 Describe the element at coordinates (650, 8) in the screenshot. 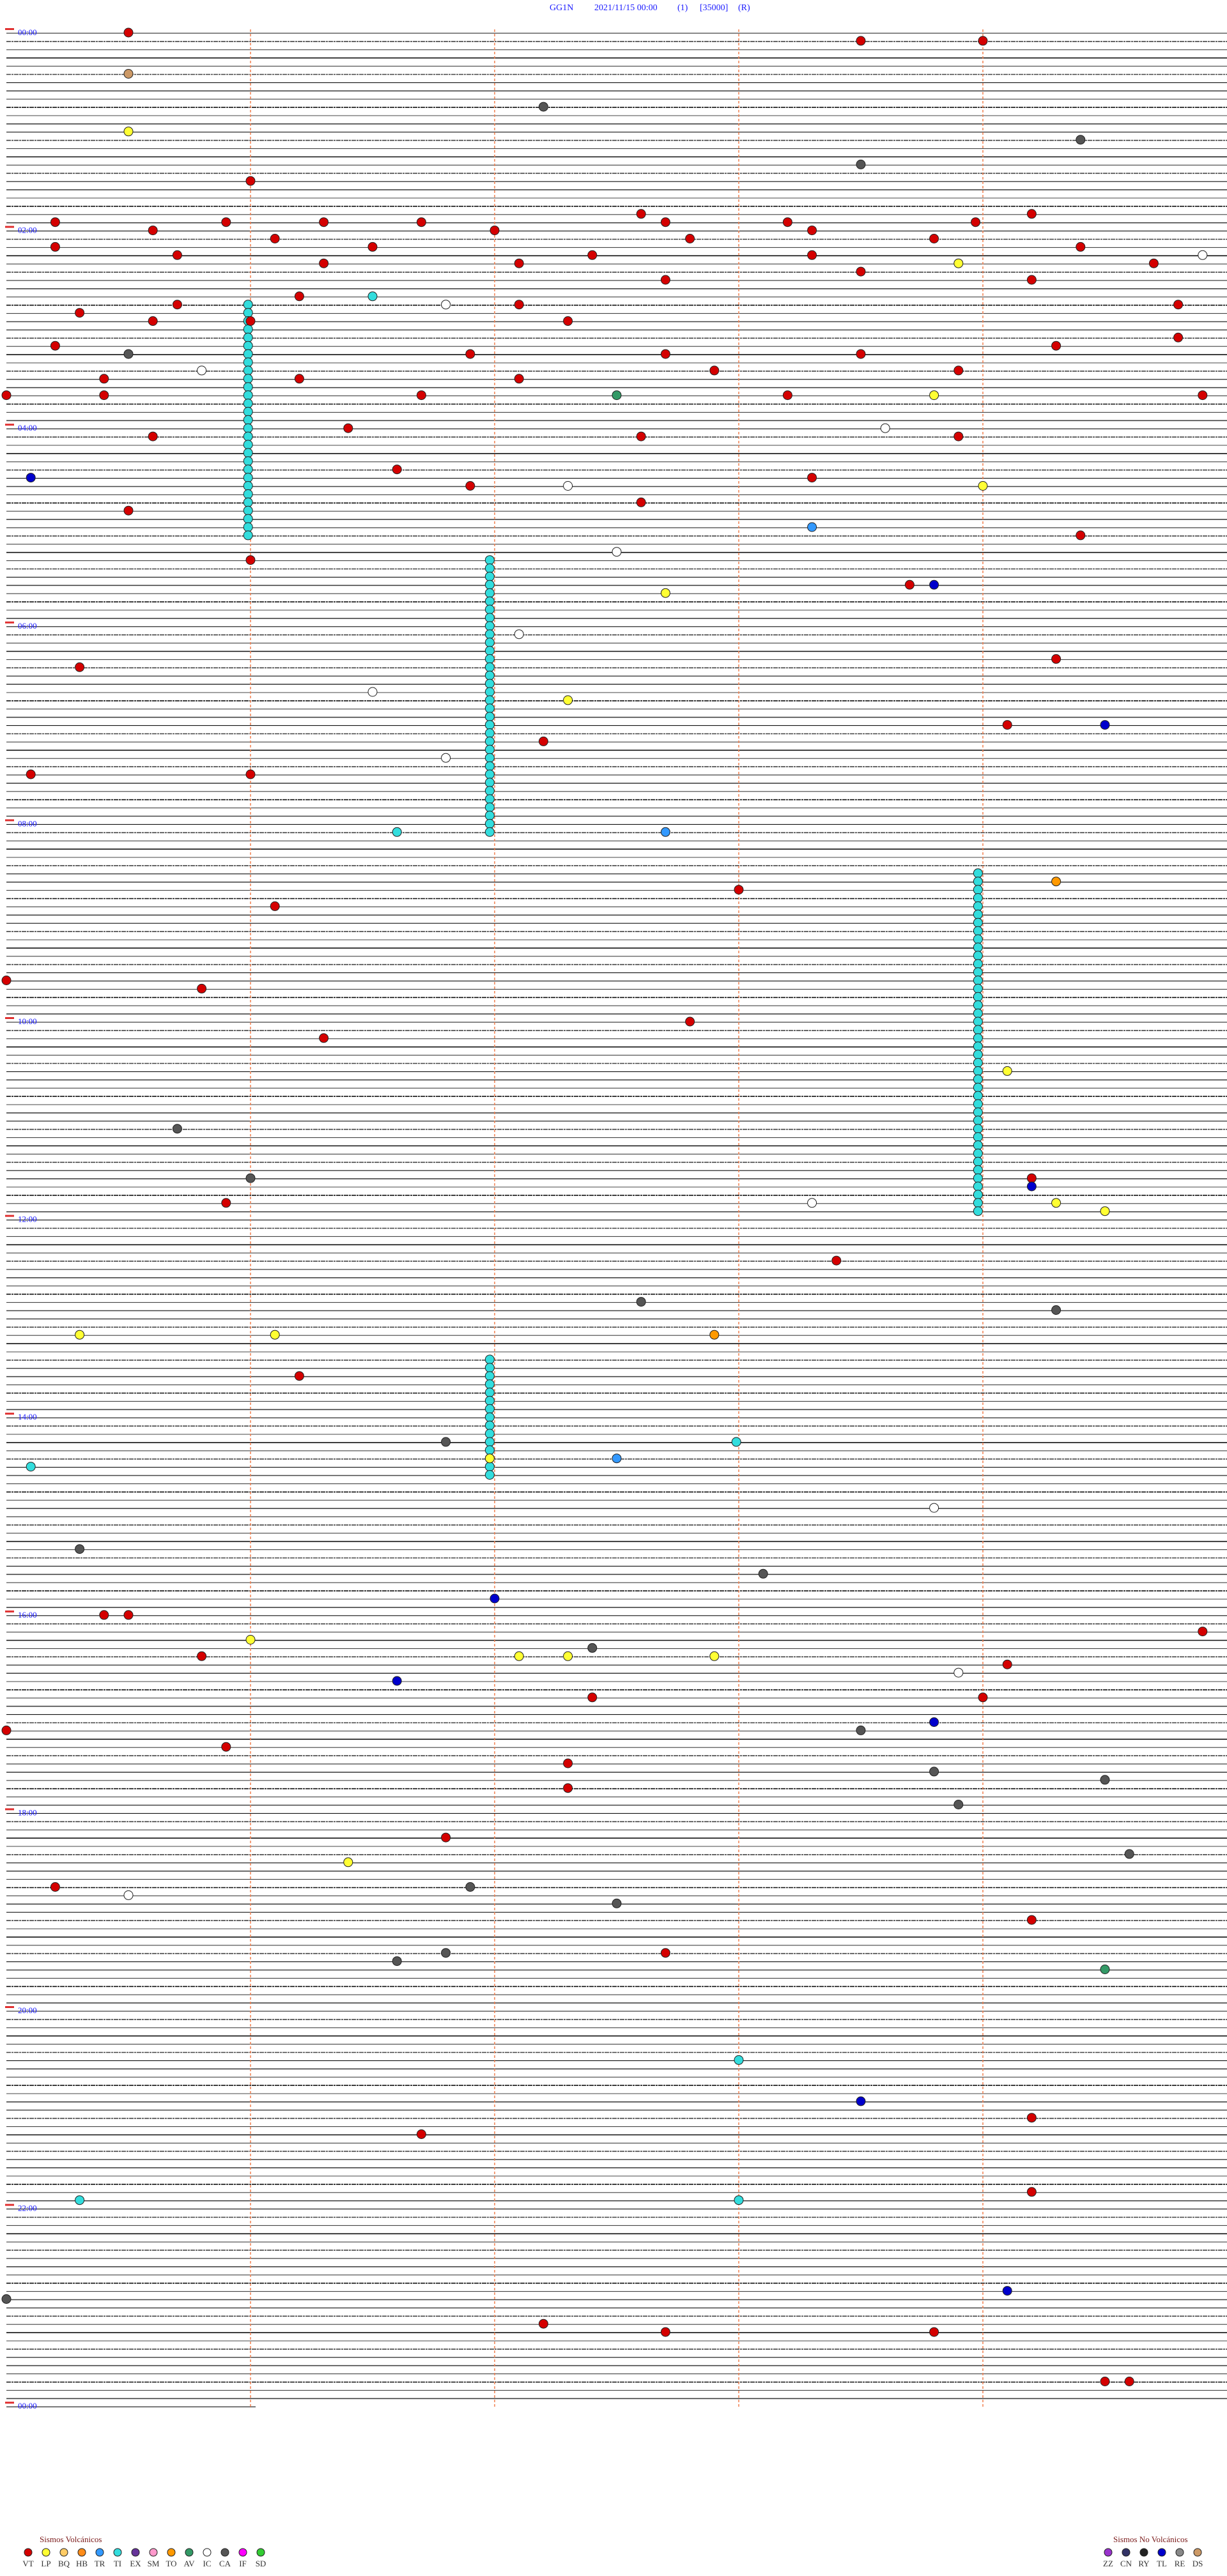

I see `header: GG1N 2021/11/15 00:00 (1) [35000] (R)` at that location.